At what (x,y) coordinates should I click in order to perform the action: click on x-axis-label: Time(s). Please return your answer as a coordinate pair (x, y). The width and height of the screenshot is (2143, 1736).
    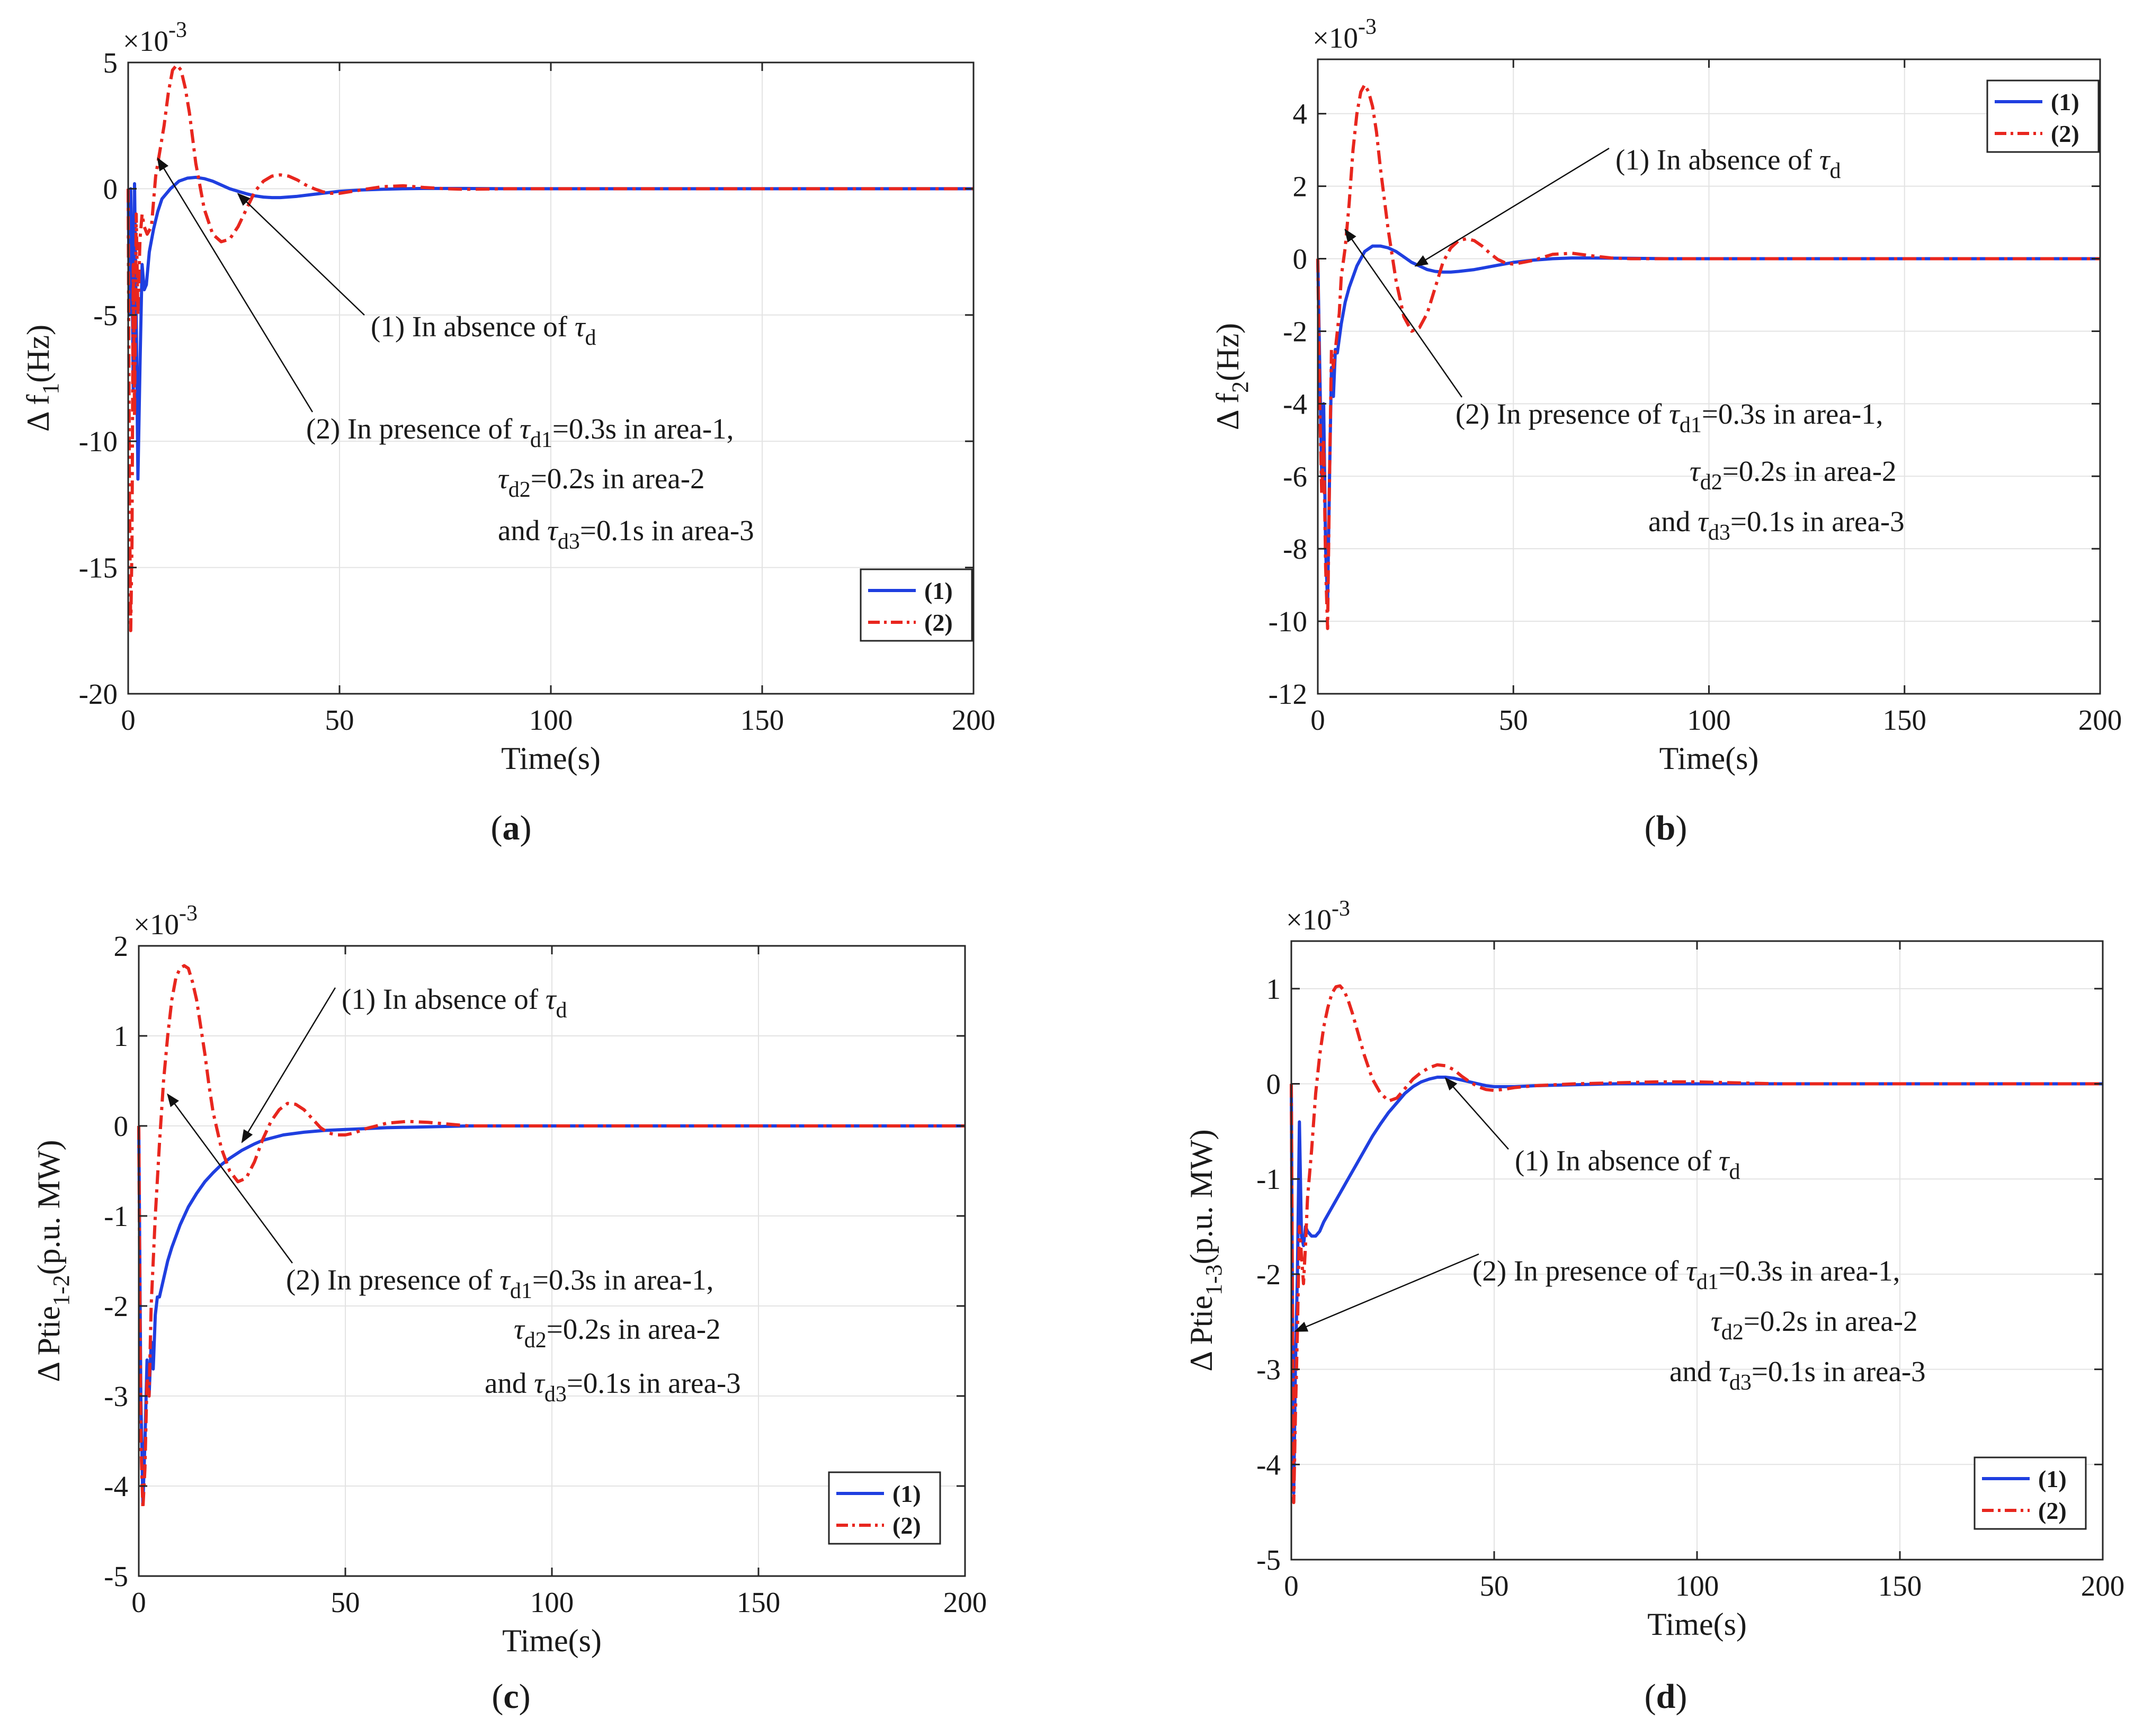
    Looking at the image, I should click on (552, 1641).